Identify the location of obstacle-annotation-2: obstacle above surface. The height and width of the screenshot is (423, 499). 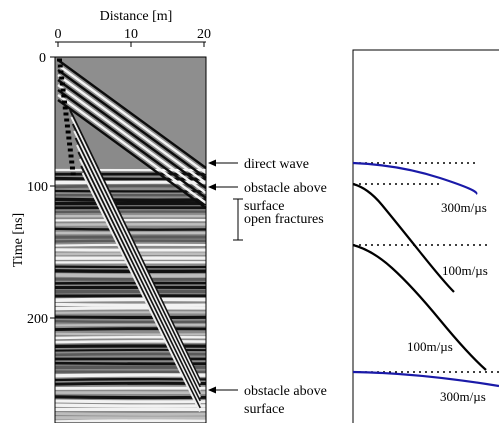
(267, 400).